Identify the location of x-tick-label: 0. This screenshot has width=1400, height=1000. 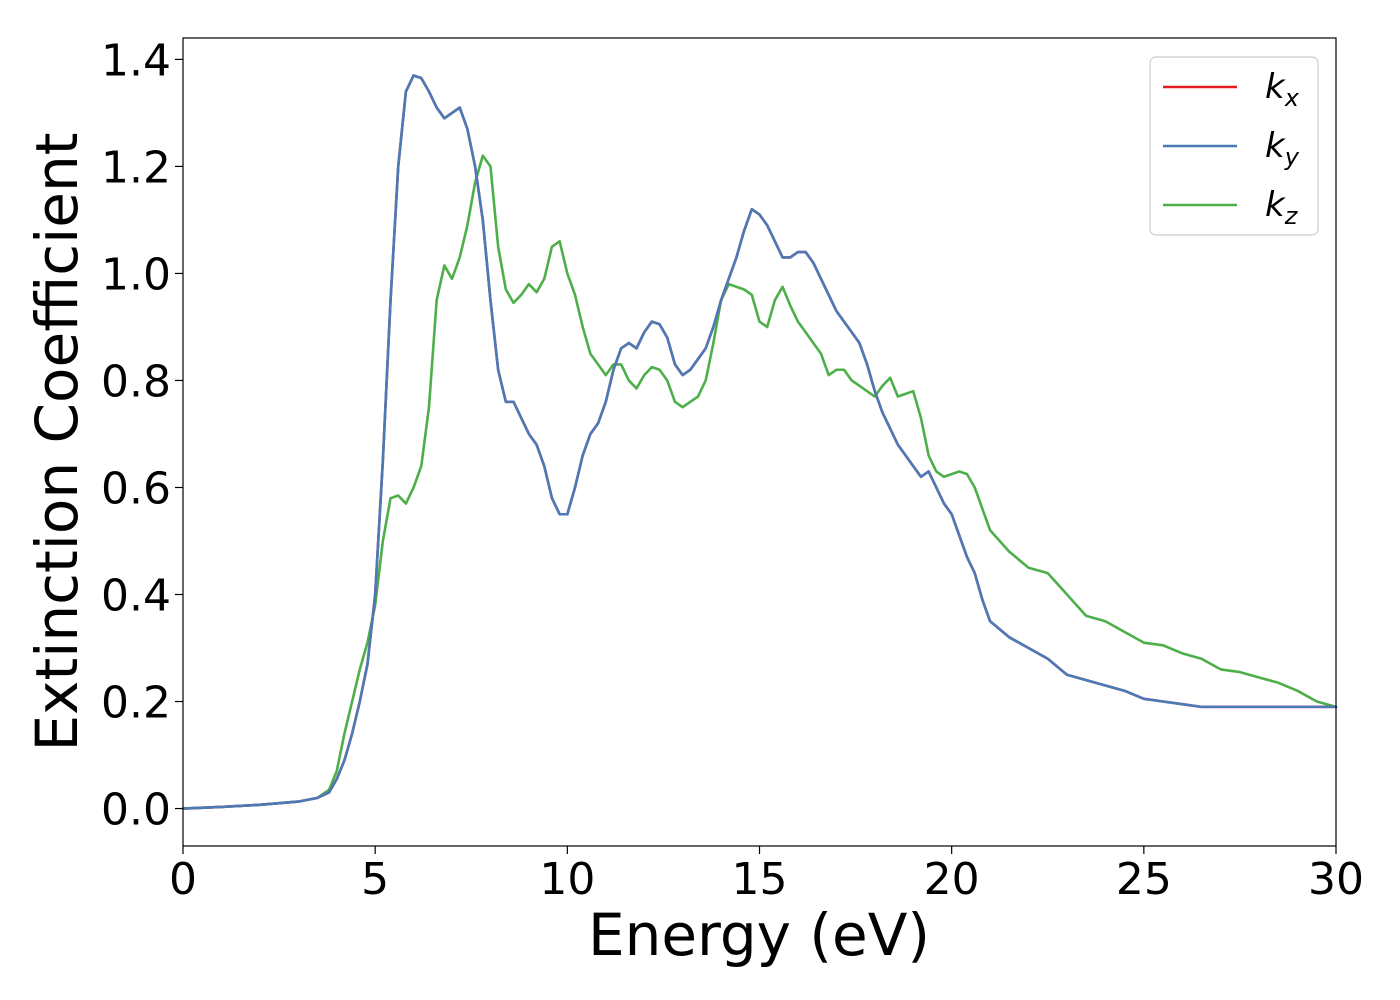
(183, 879).